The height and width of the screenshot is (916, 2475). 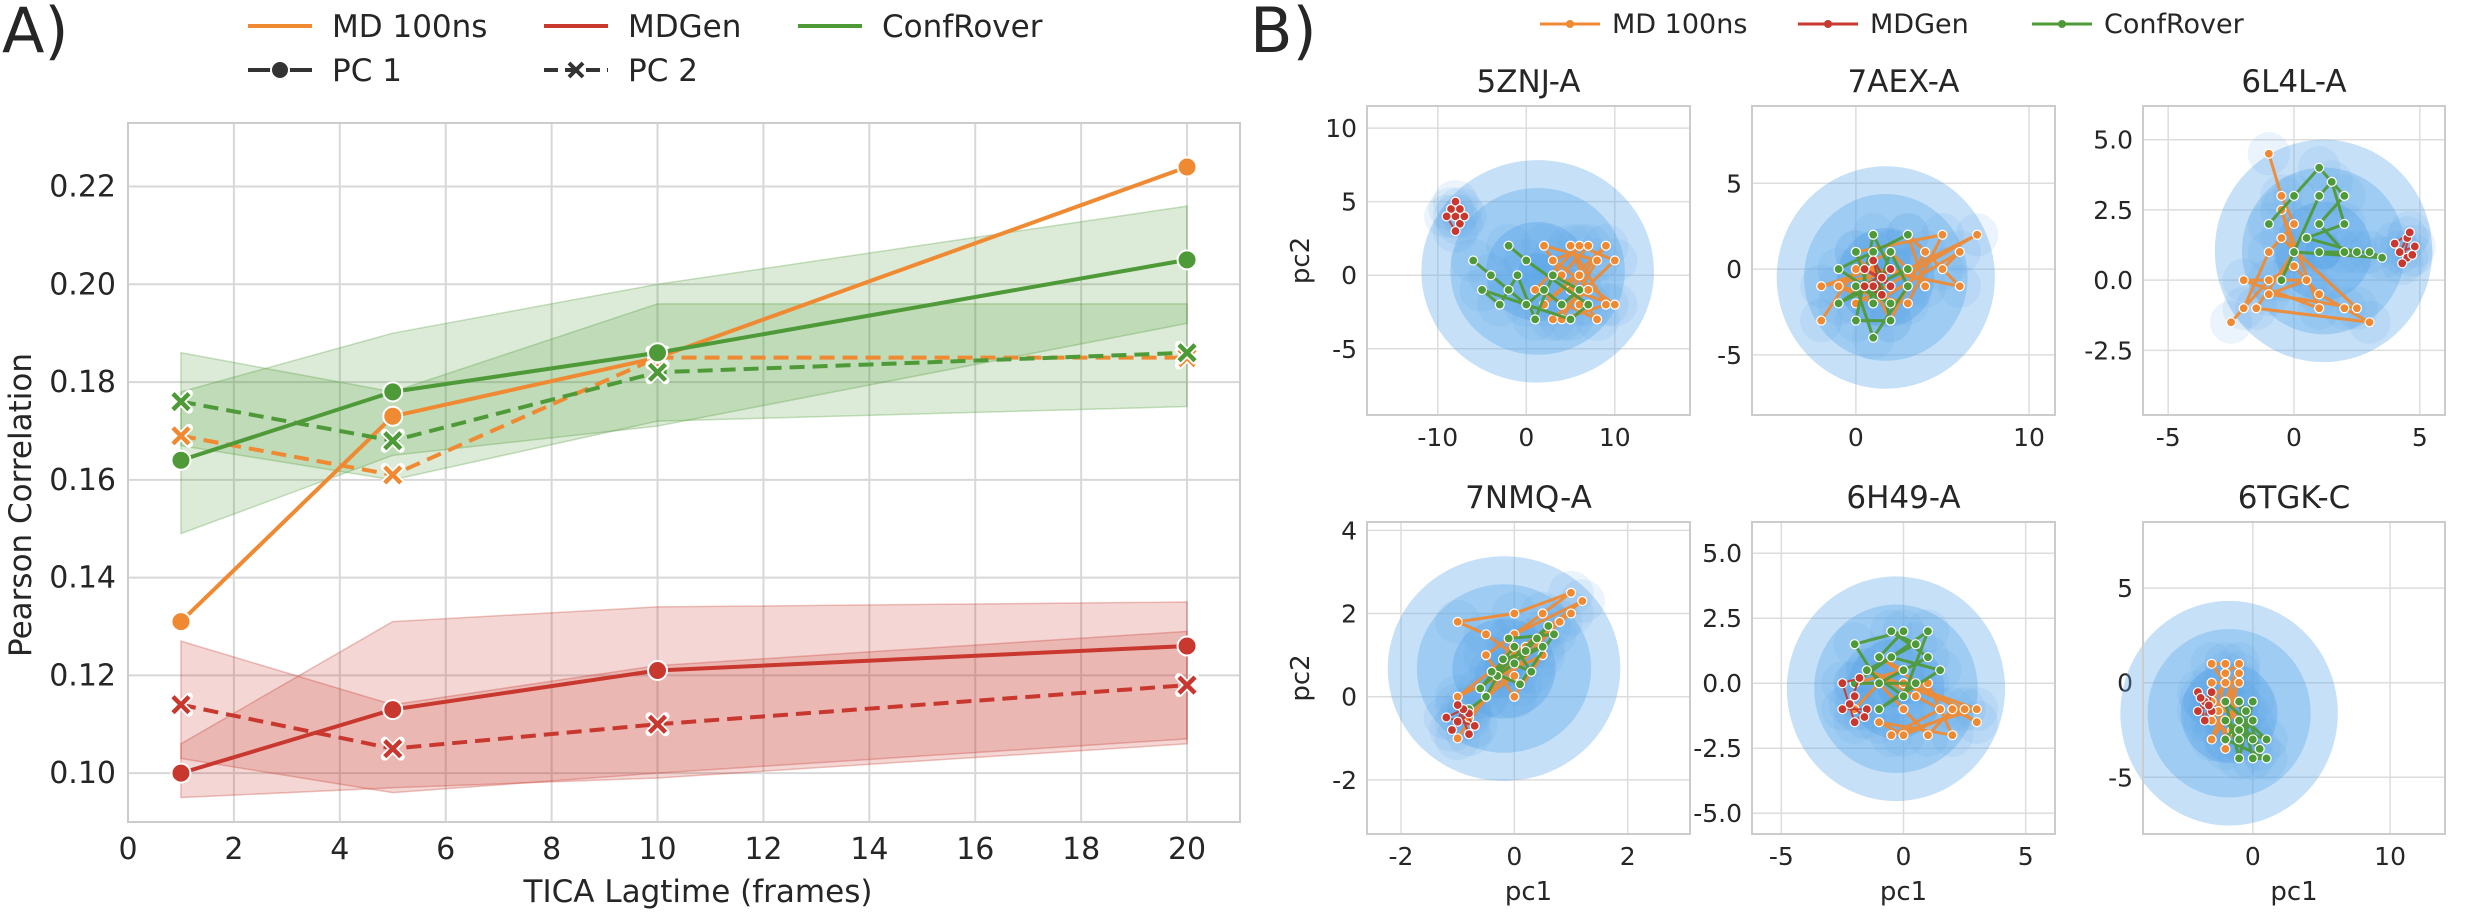 What do you see at coordinates (127, 849) in the screenshot?
I see `panel-a-xtick-label: 0` at bounding box center [127, 849].